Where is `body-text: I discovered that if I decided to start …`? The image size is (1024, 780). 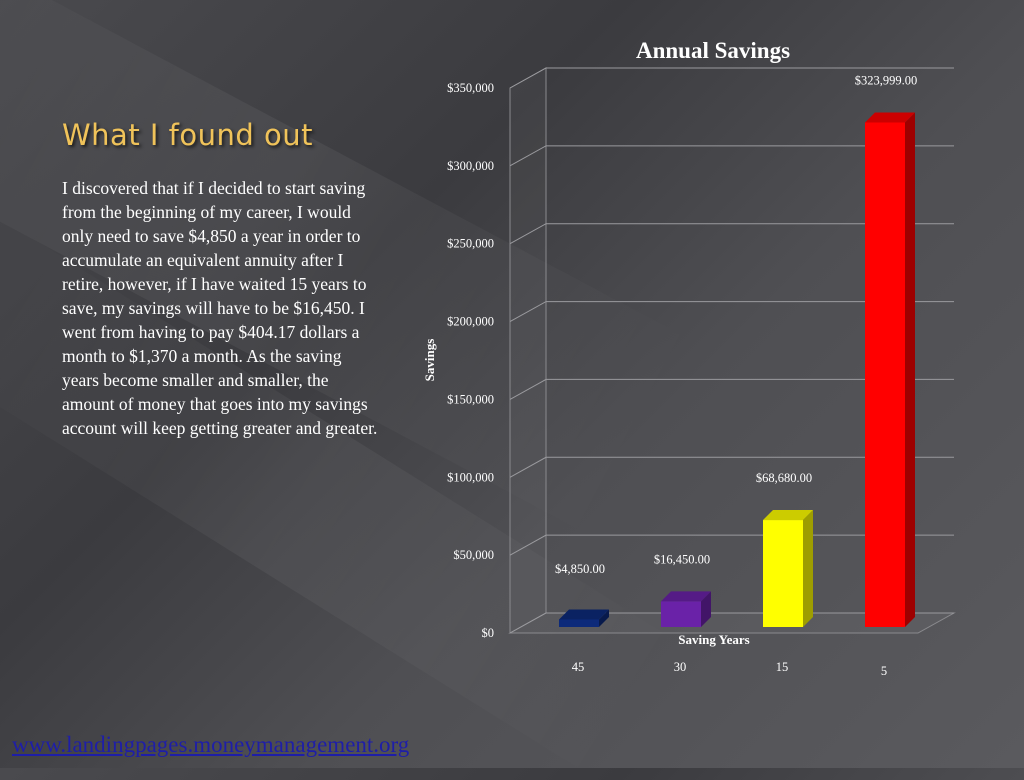 body-text: I discovered that if I decided to start … is located at coordinates (220, 308).